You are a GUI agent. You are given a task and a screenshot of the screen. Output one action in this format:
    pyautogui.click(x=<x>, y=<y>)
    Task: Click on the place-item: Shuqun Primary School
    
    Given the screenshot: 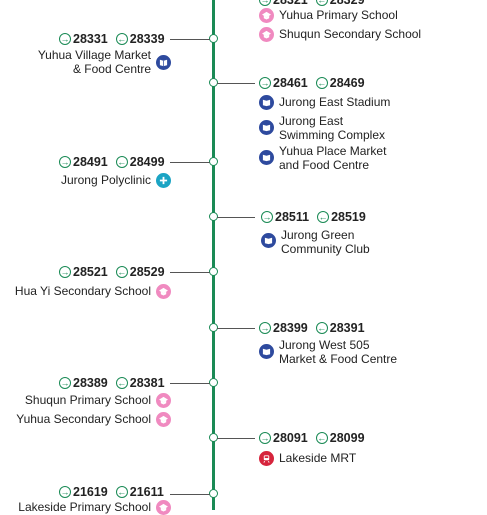 What is the action you would take?
    pyautogui.click(x=98, y=400)
    